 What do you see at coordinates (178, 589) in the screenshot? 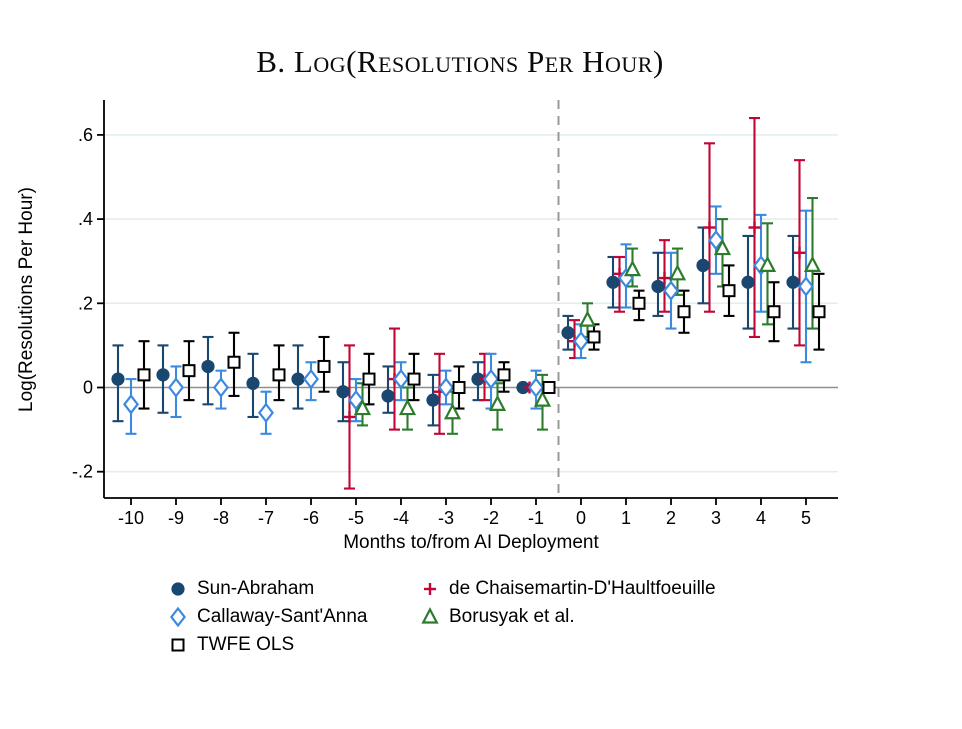
I see `filled-circle-icon` at bounding box center [178, 589].